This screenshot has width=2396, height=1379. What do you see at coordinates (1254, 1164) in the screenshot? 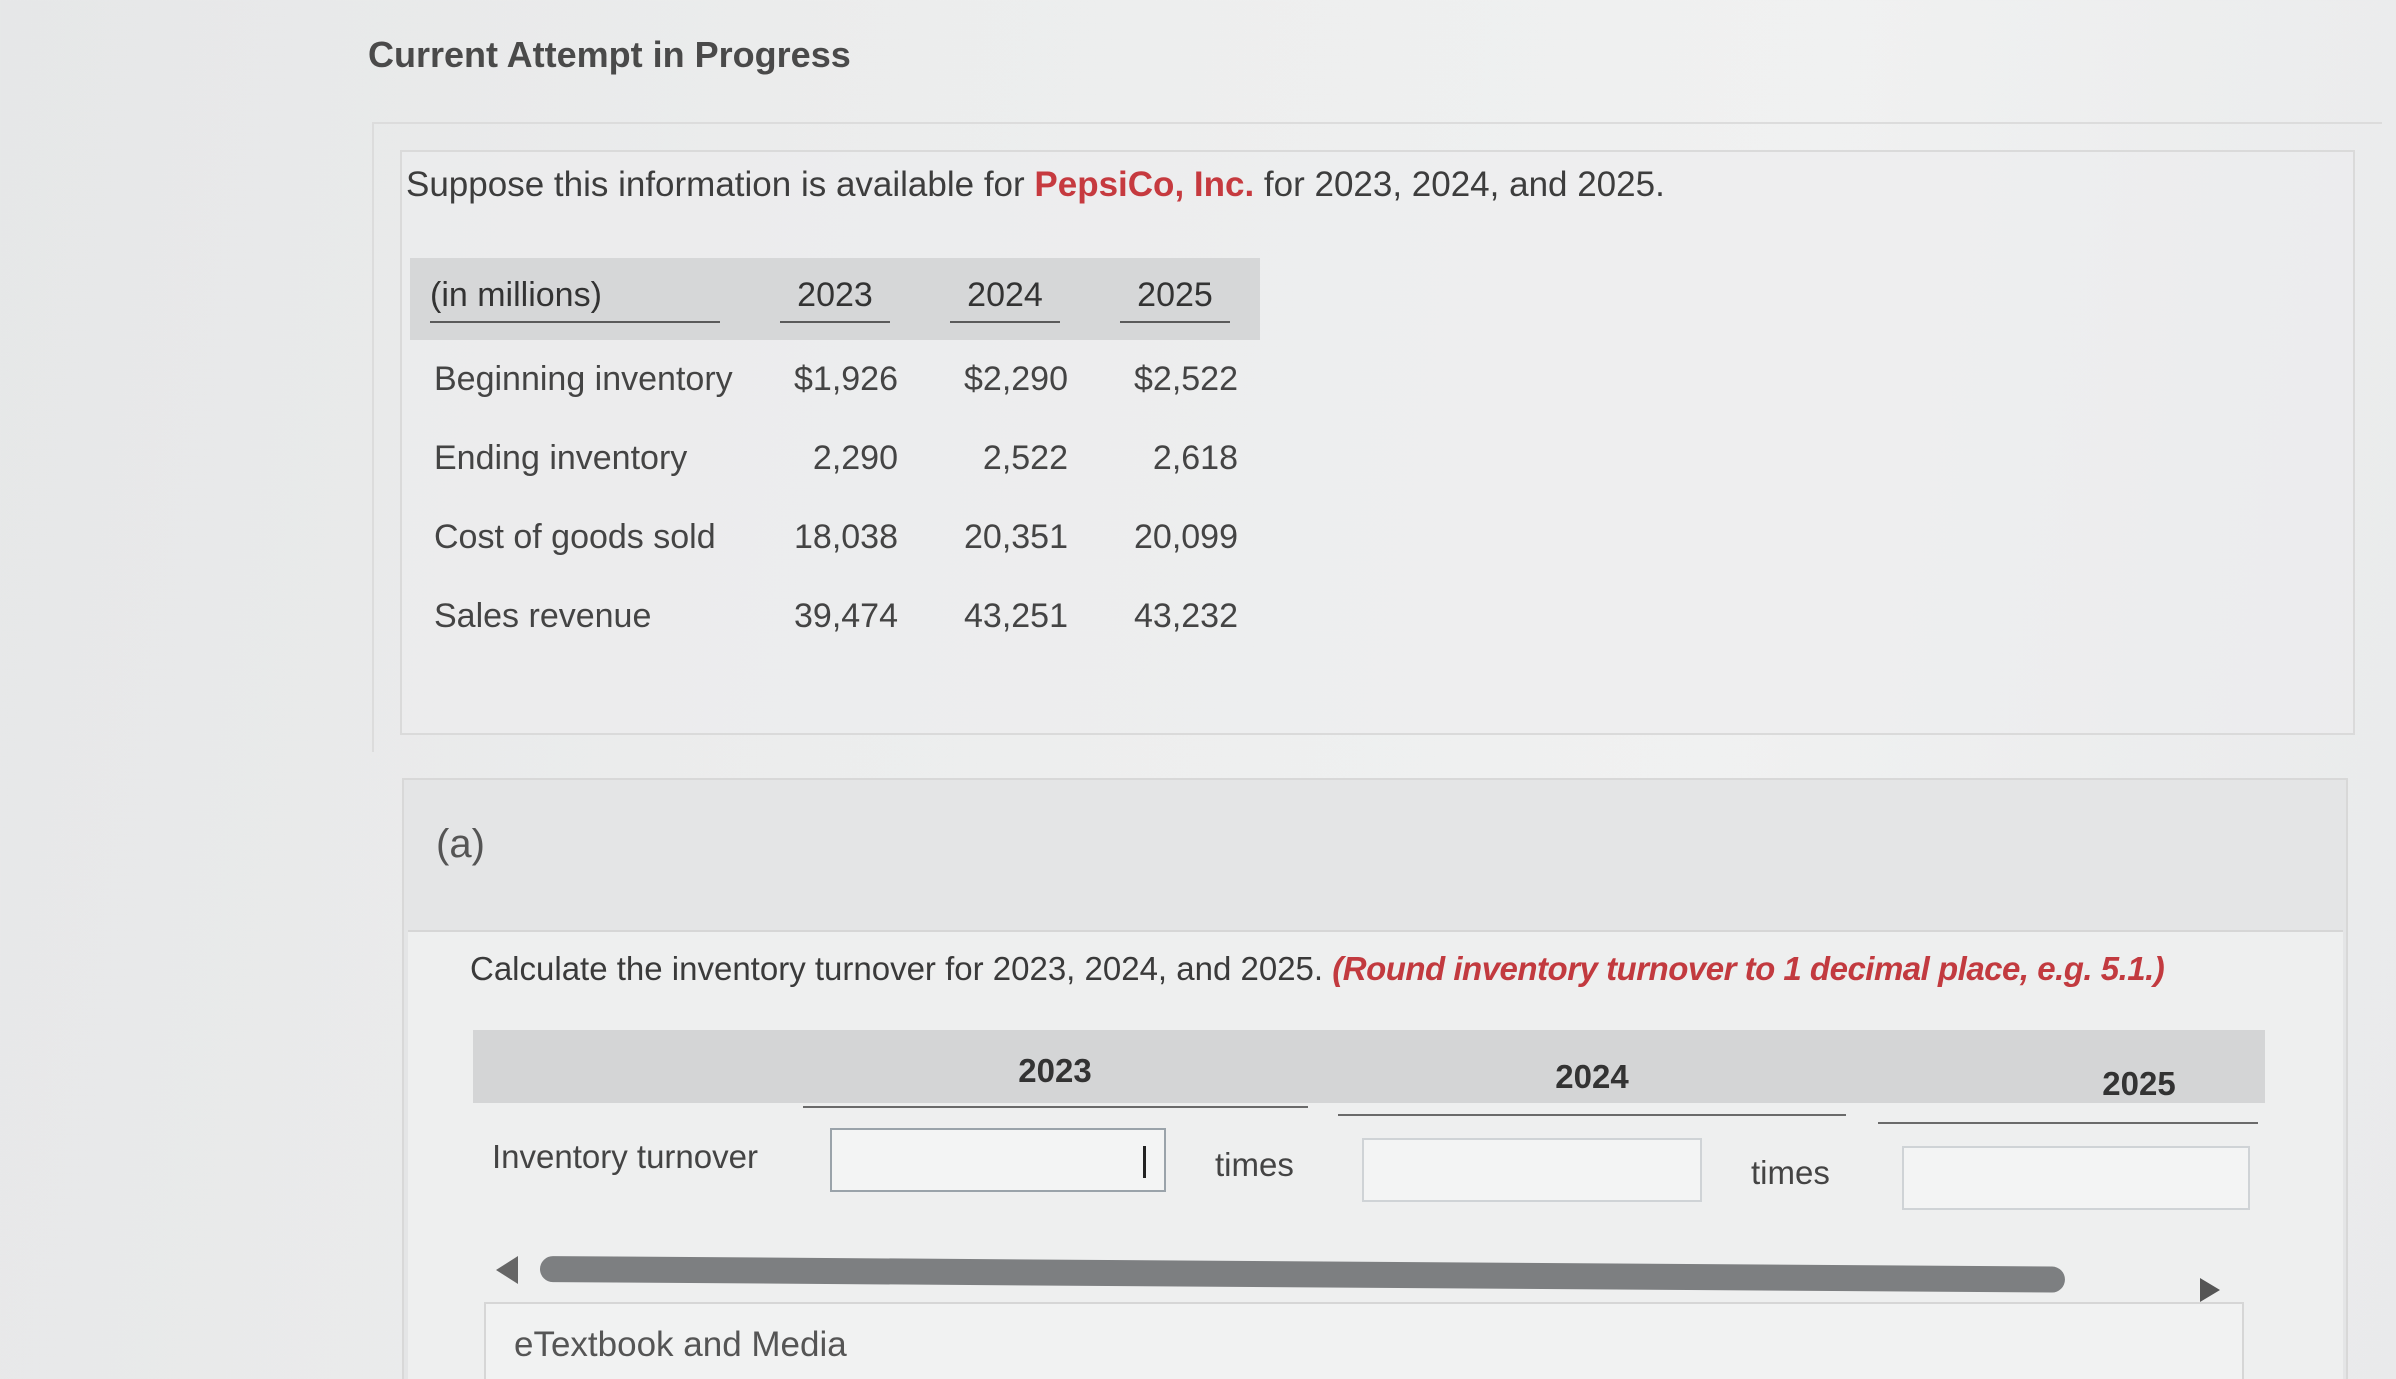
I see `unit-times-2023: times` at bounding box center [1254, 1164].